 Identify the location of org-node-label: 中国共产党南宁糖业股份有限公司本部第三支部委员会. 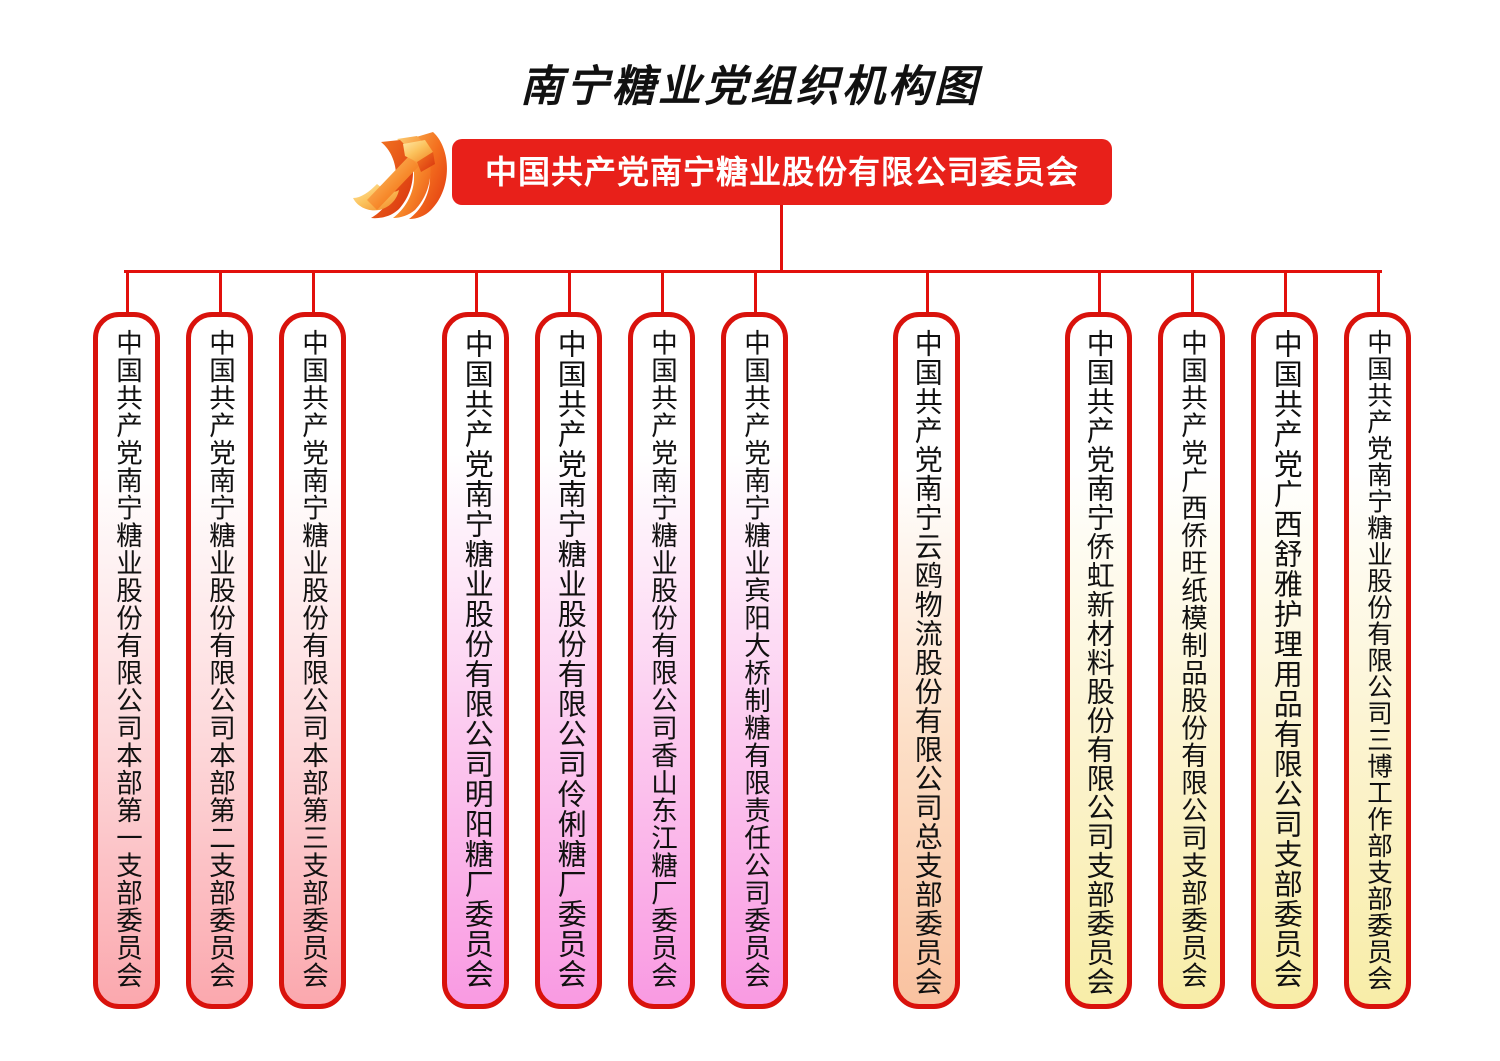
(313, 659).